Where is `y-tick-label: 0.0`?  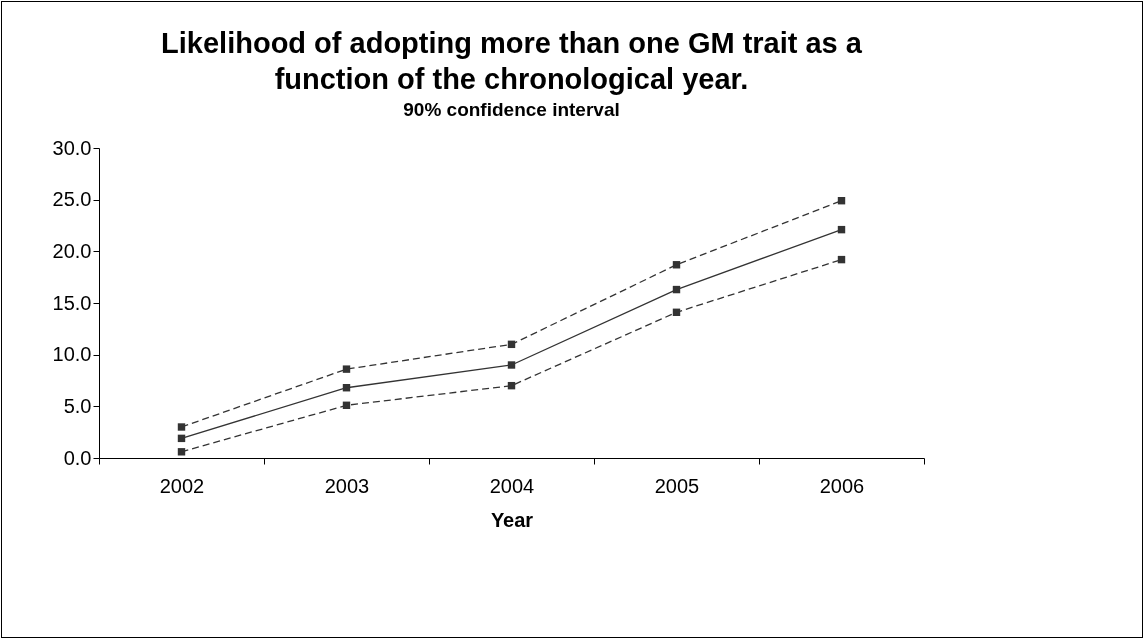 y-tick-label: 0.0 is located at coordinates (77, 457).